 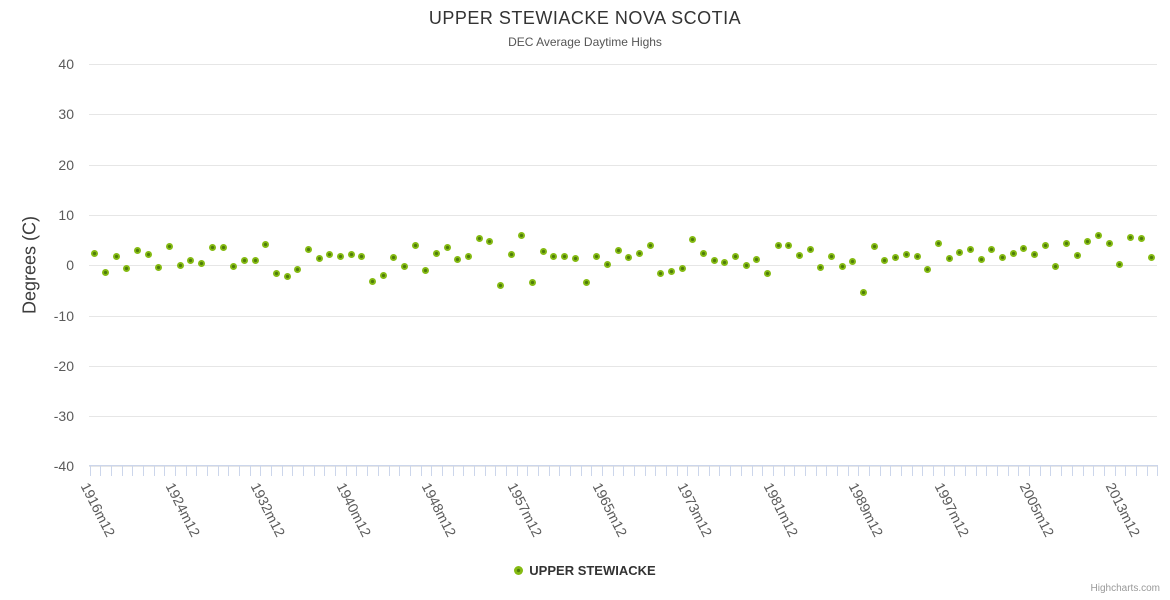 I want to click on legend: UPPER STEWIACKE, so click(x=585, y=571).